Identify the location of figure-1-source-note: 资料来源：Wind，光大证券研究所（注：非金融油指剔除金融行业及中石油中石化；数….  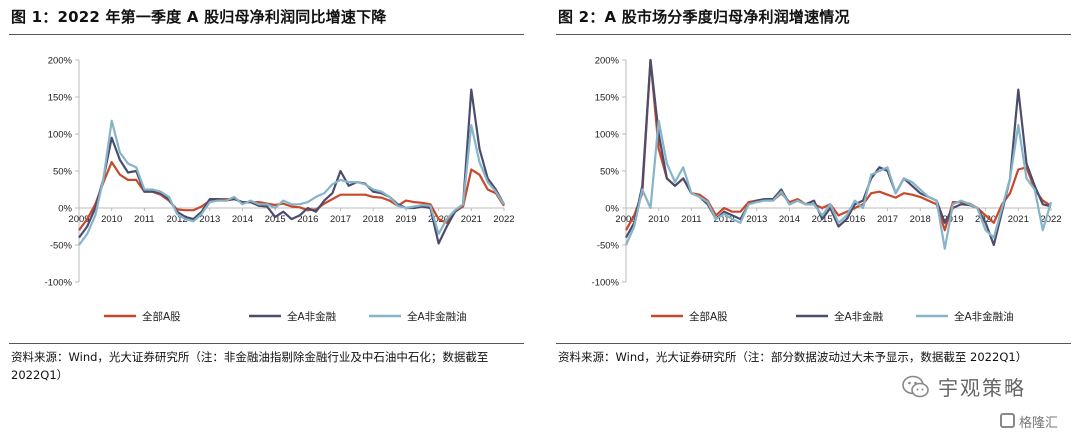
(250, 366).